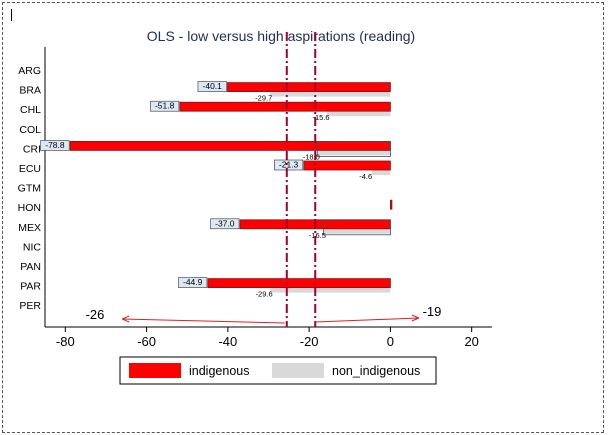  I want to click on x-tick-label: -60, so click(146, 341).